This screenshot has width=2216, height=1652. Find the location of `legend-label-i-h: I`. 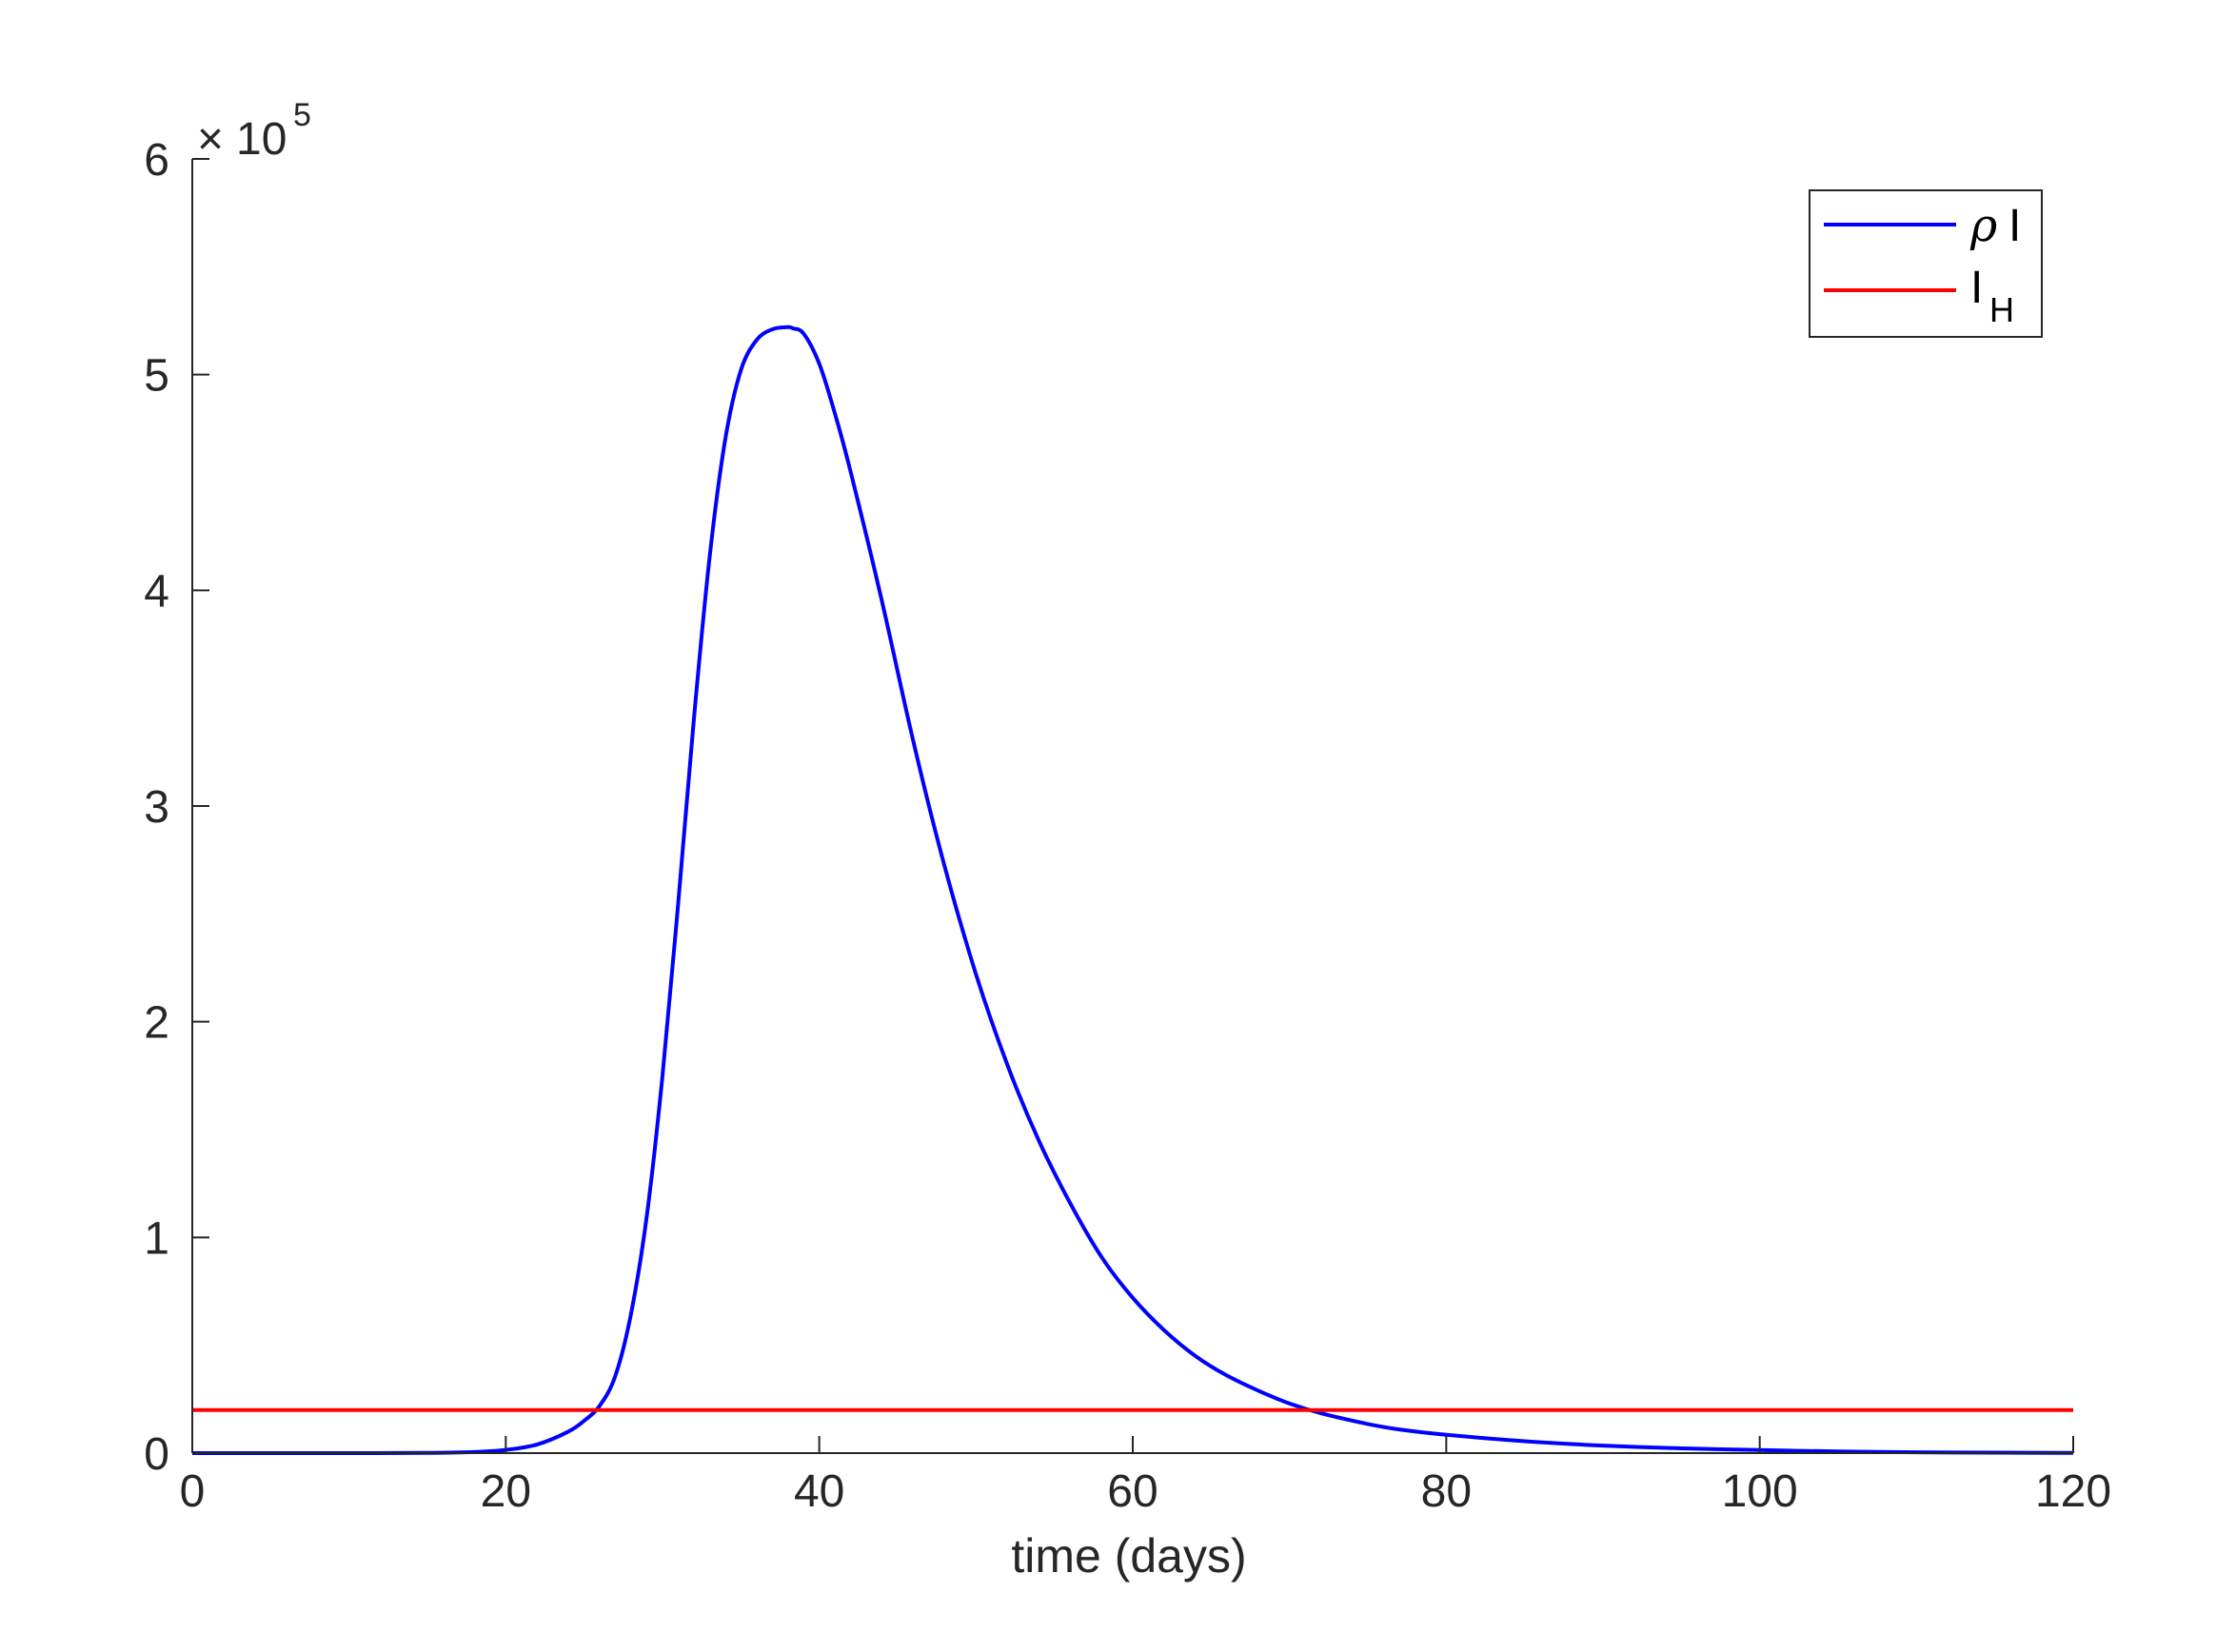

legend-label-i-h: I is located at coordinates (1976, 288).